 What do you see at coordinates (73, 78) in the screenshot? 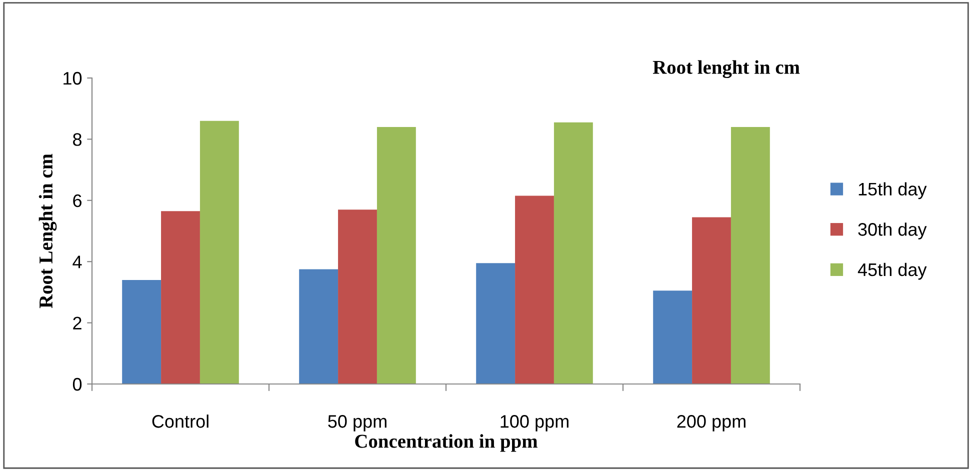
I see `y-tick-label: 10` at bounding box center [73, 78].